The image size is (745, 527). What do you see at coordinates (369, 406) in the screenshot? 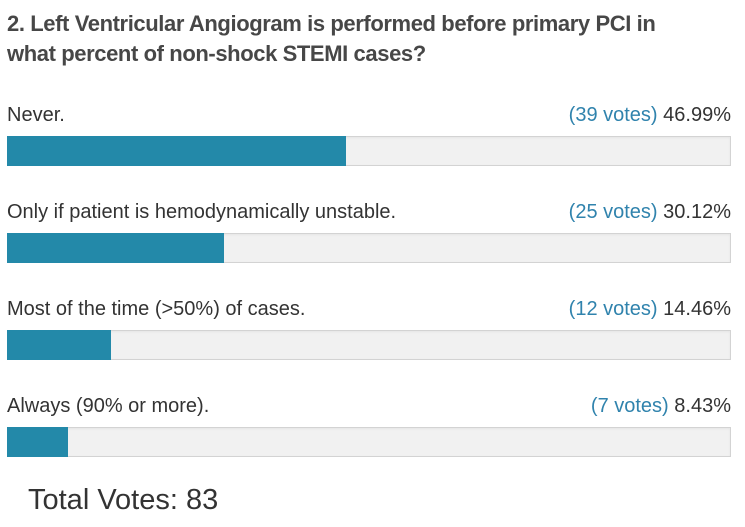
I see `option-head: Always (90% or more). (7 votes) 8.43%` at bounding box center [369, 406].